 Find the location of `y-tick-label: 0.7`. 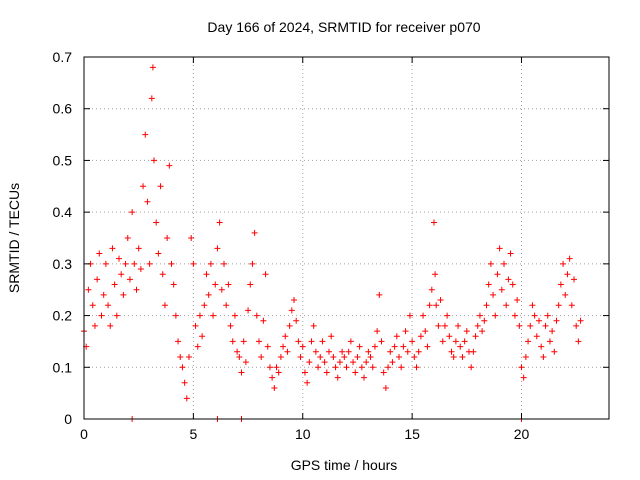

y-tick-label: 0.7 is located at coordinates (63, 57).